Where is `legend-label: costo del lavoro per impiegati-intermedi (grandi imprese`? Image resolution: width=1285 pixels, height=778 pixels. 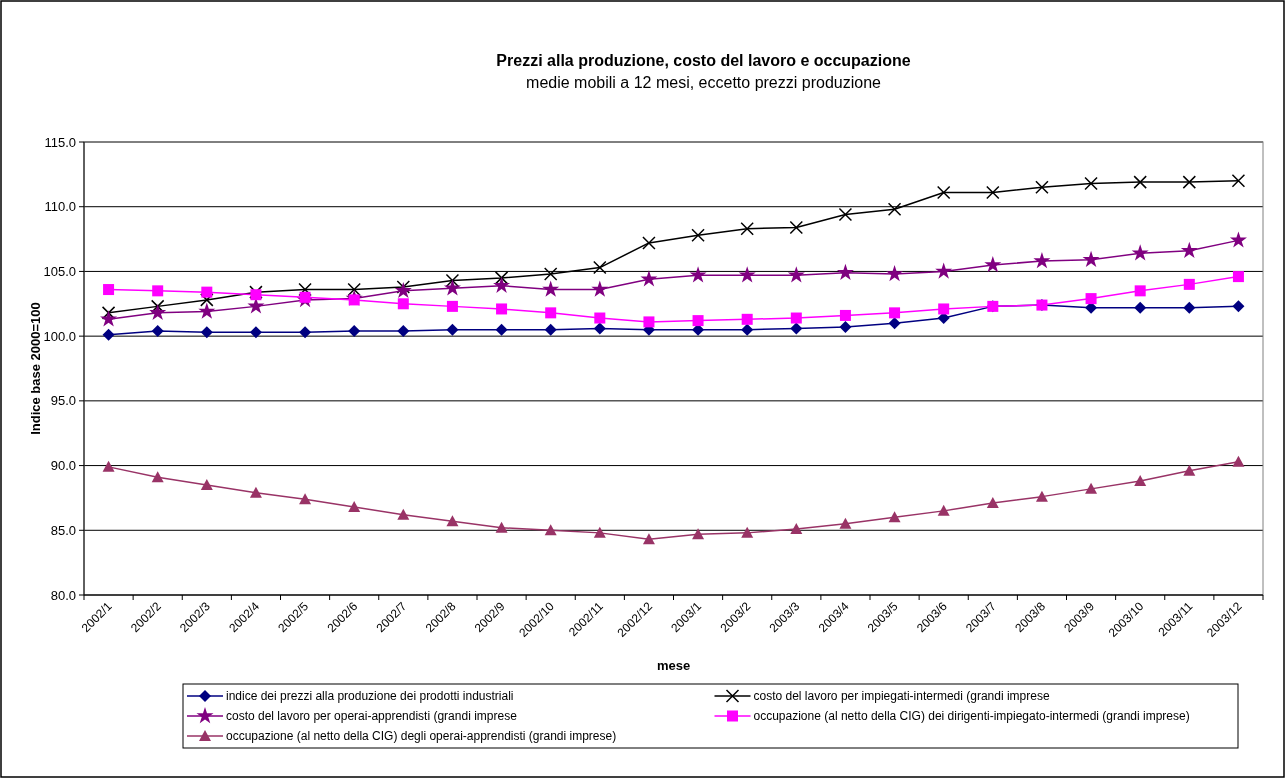 legend-label: costo del lavoro per impiegati-intermedi (grandi imprese is located at coordinates (901, 696).